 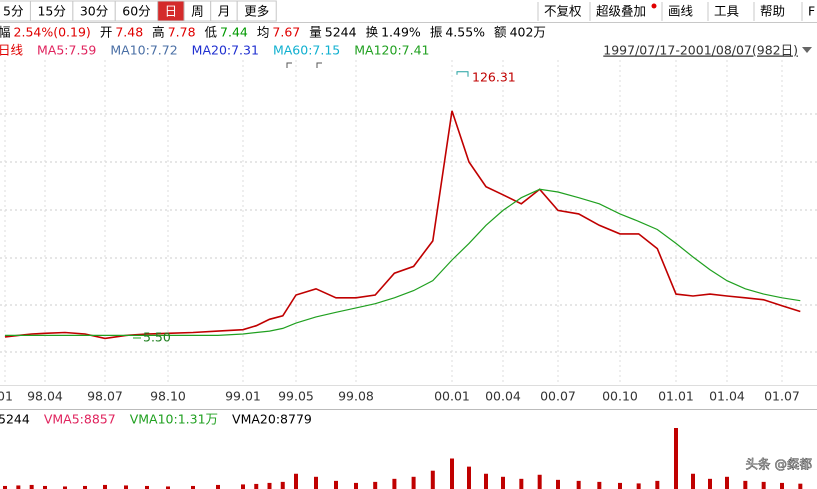 I want to click on info-value: 7.67, so click(x=286, y=32).